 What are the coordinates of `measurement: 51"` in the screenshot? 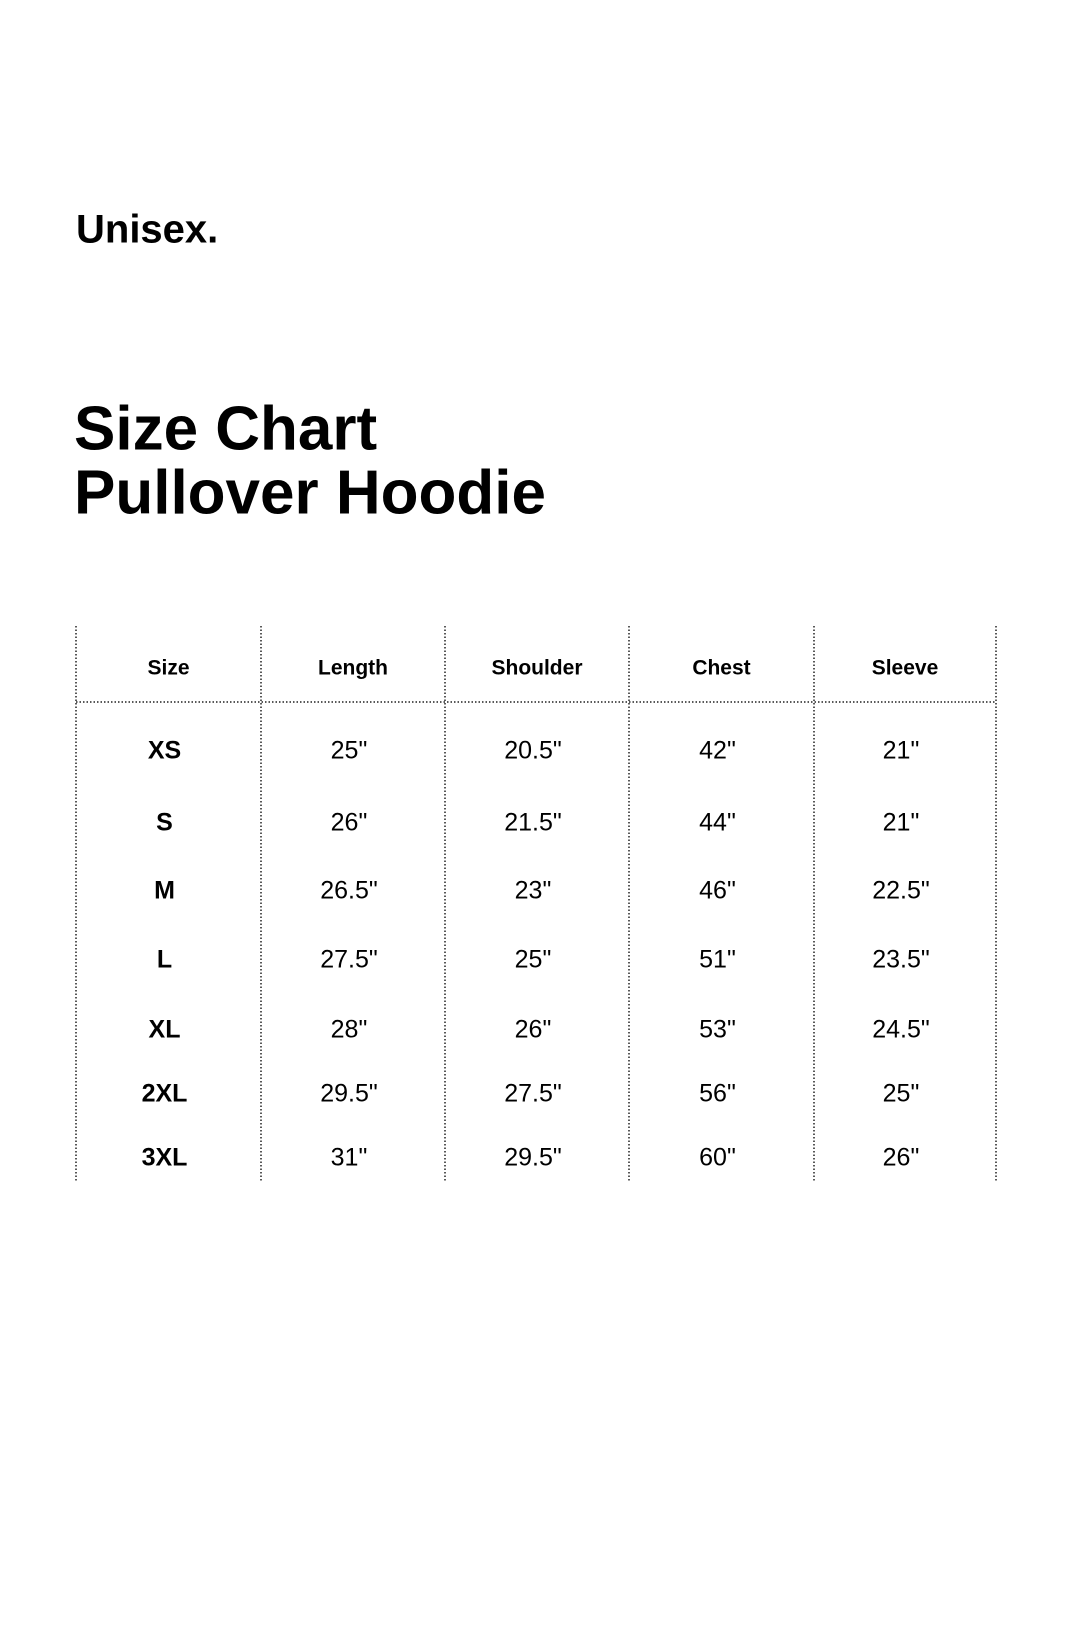 It's located at (717, 960).